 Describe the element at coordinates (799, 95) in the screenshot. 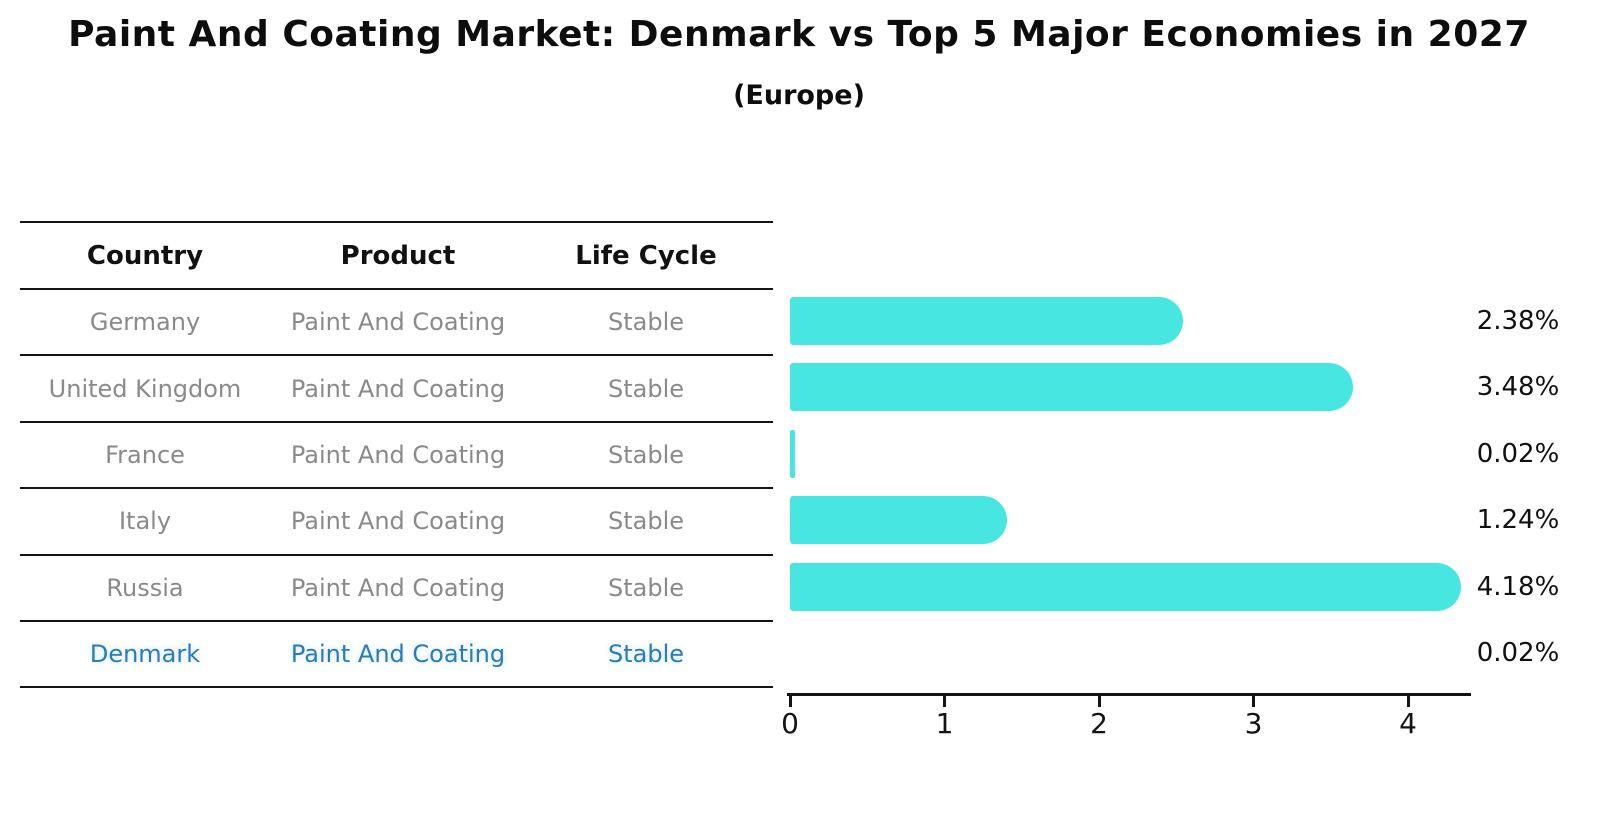

I see `chart-subtitle: (Europe)` at that location.